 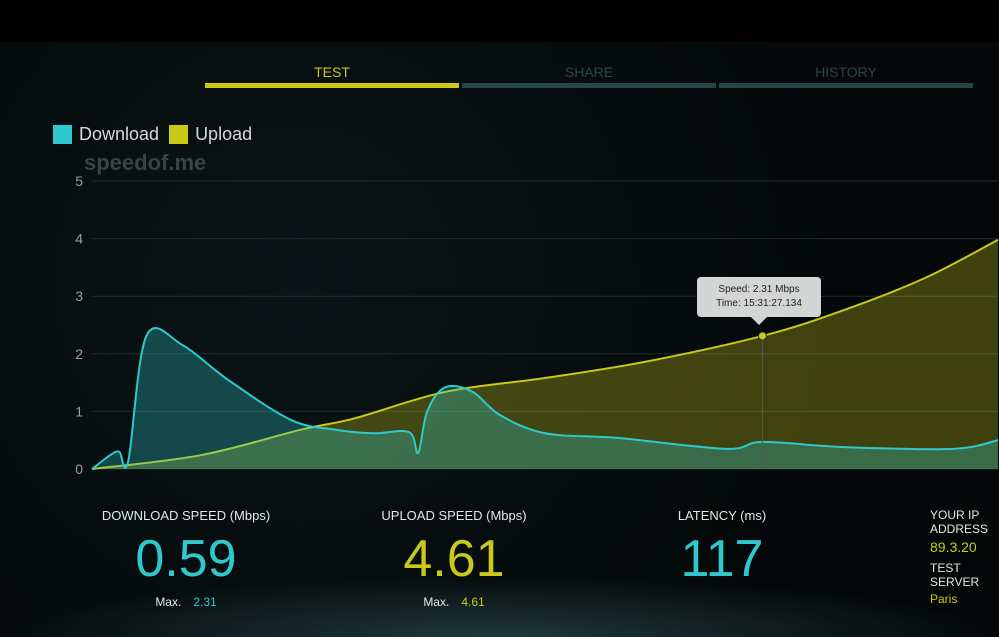 What do you see at coordinates (846, 72) in the screenshot?
I see `tab-label: HISTORY` at bounding box center [846, 72].